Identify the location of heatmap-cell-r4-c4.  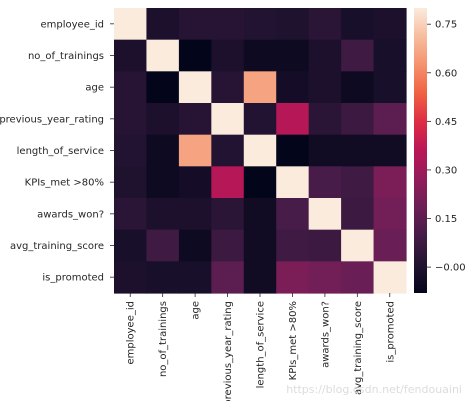
(260, 150).